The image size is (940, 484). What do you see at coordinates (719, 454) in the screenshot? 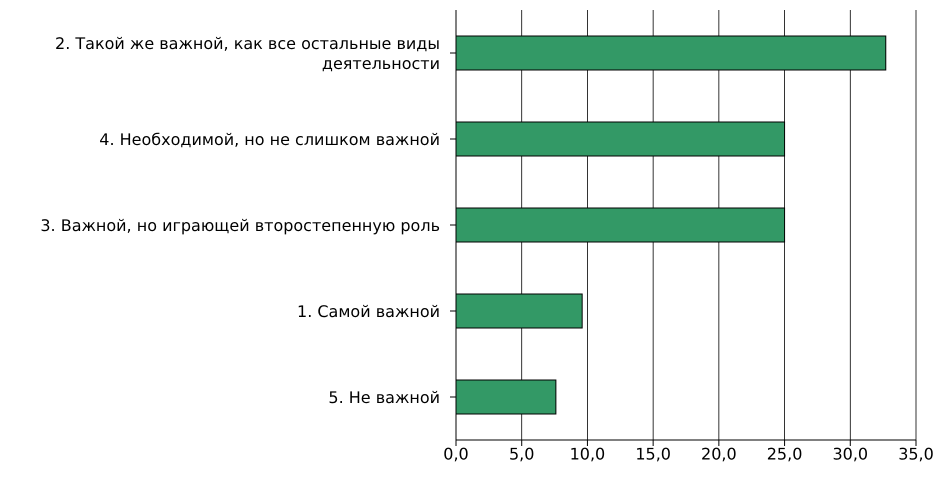
I see `x-tick-label: 20,0` at bounding box center [719, 454].